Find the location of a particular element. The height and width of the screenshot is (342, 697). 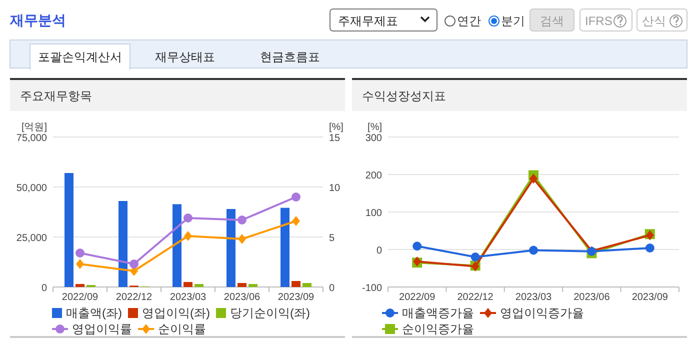

y2-tick-label: 10 is located at coordinates (335, 188).